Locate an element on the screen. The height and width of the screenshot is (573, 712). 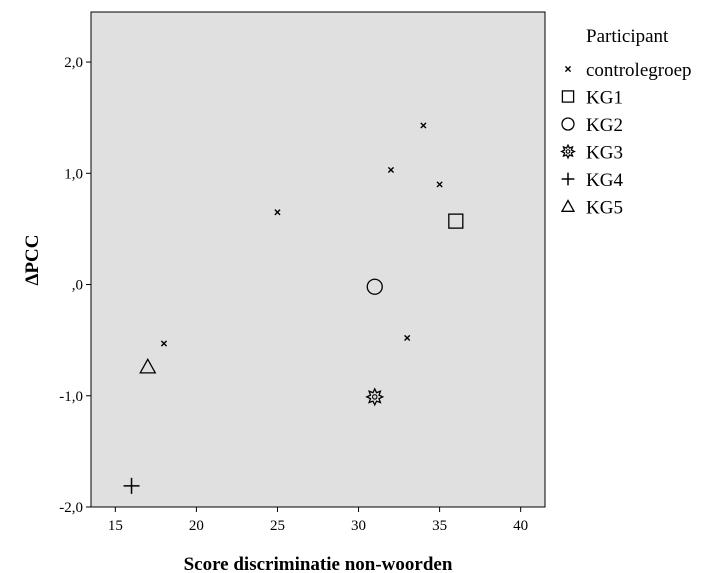
legend-title: Participant is located at coordinates (627, 36).